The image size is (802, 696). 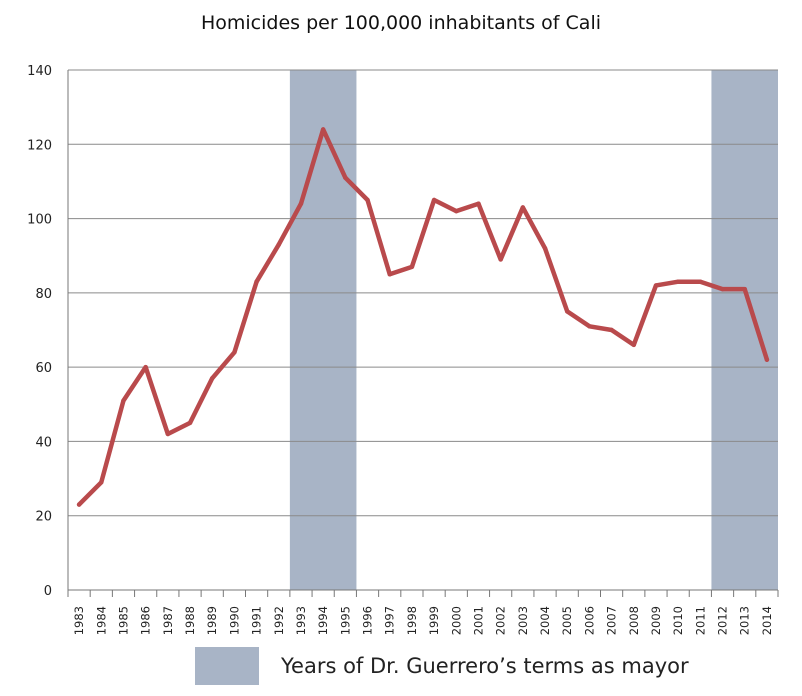 I want to click on x-tick-label: 1997, so click(x=390, y=620).